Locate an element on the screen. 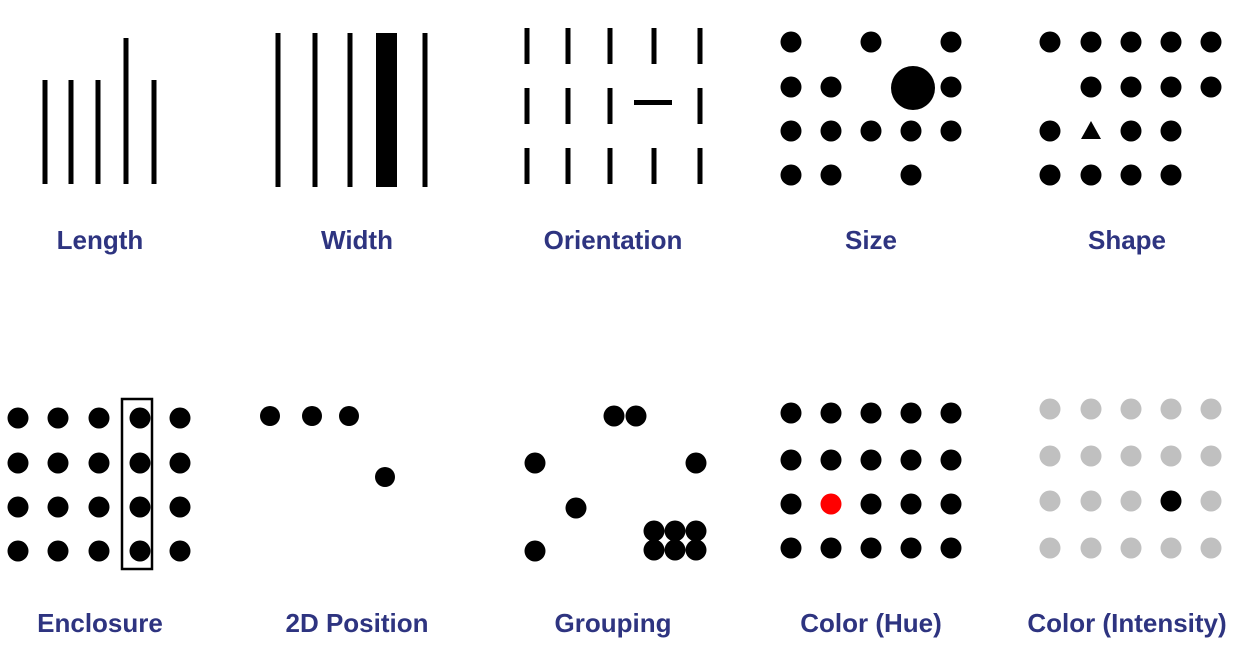 This screenshot has height=647, width=1242. enclosure-illustration is located at coordinates (99, 484).